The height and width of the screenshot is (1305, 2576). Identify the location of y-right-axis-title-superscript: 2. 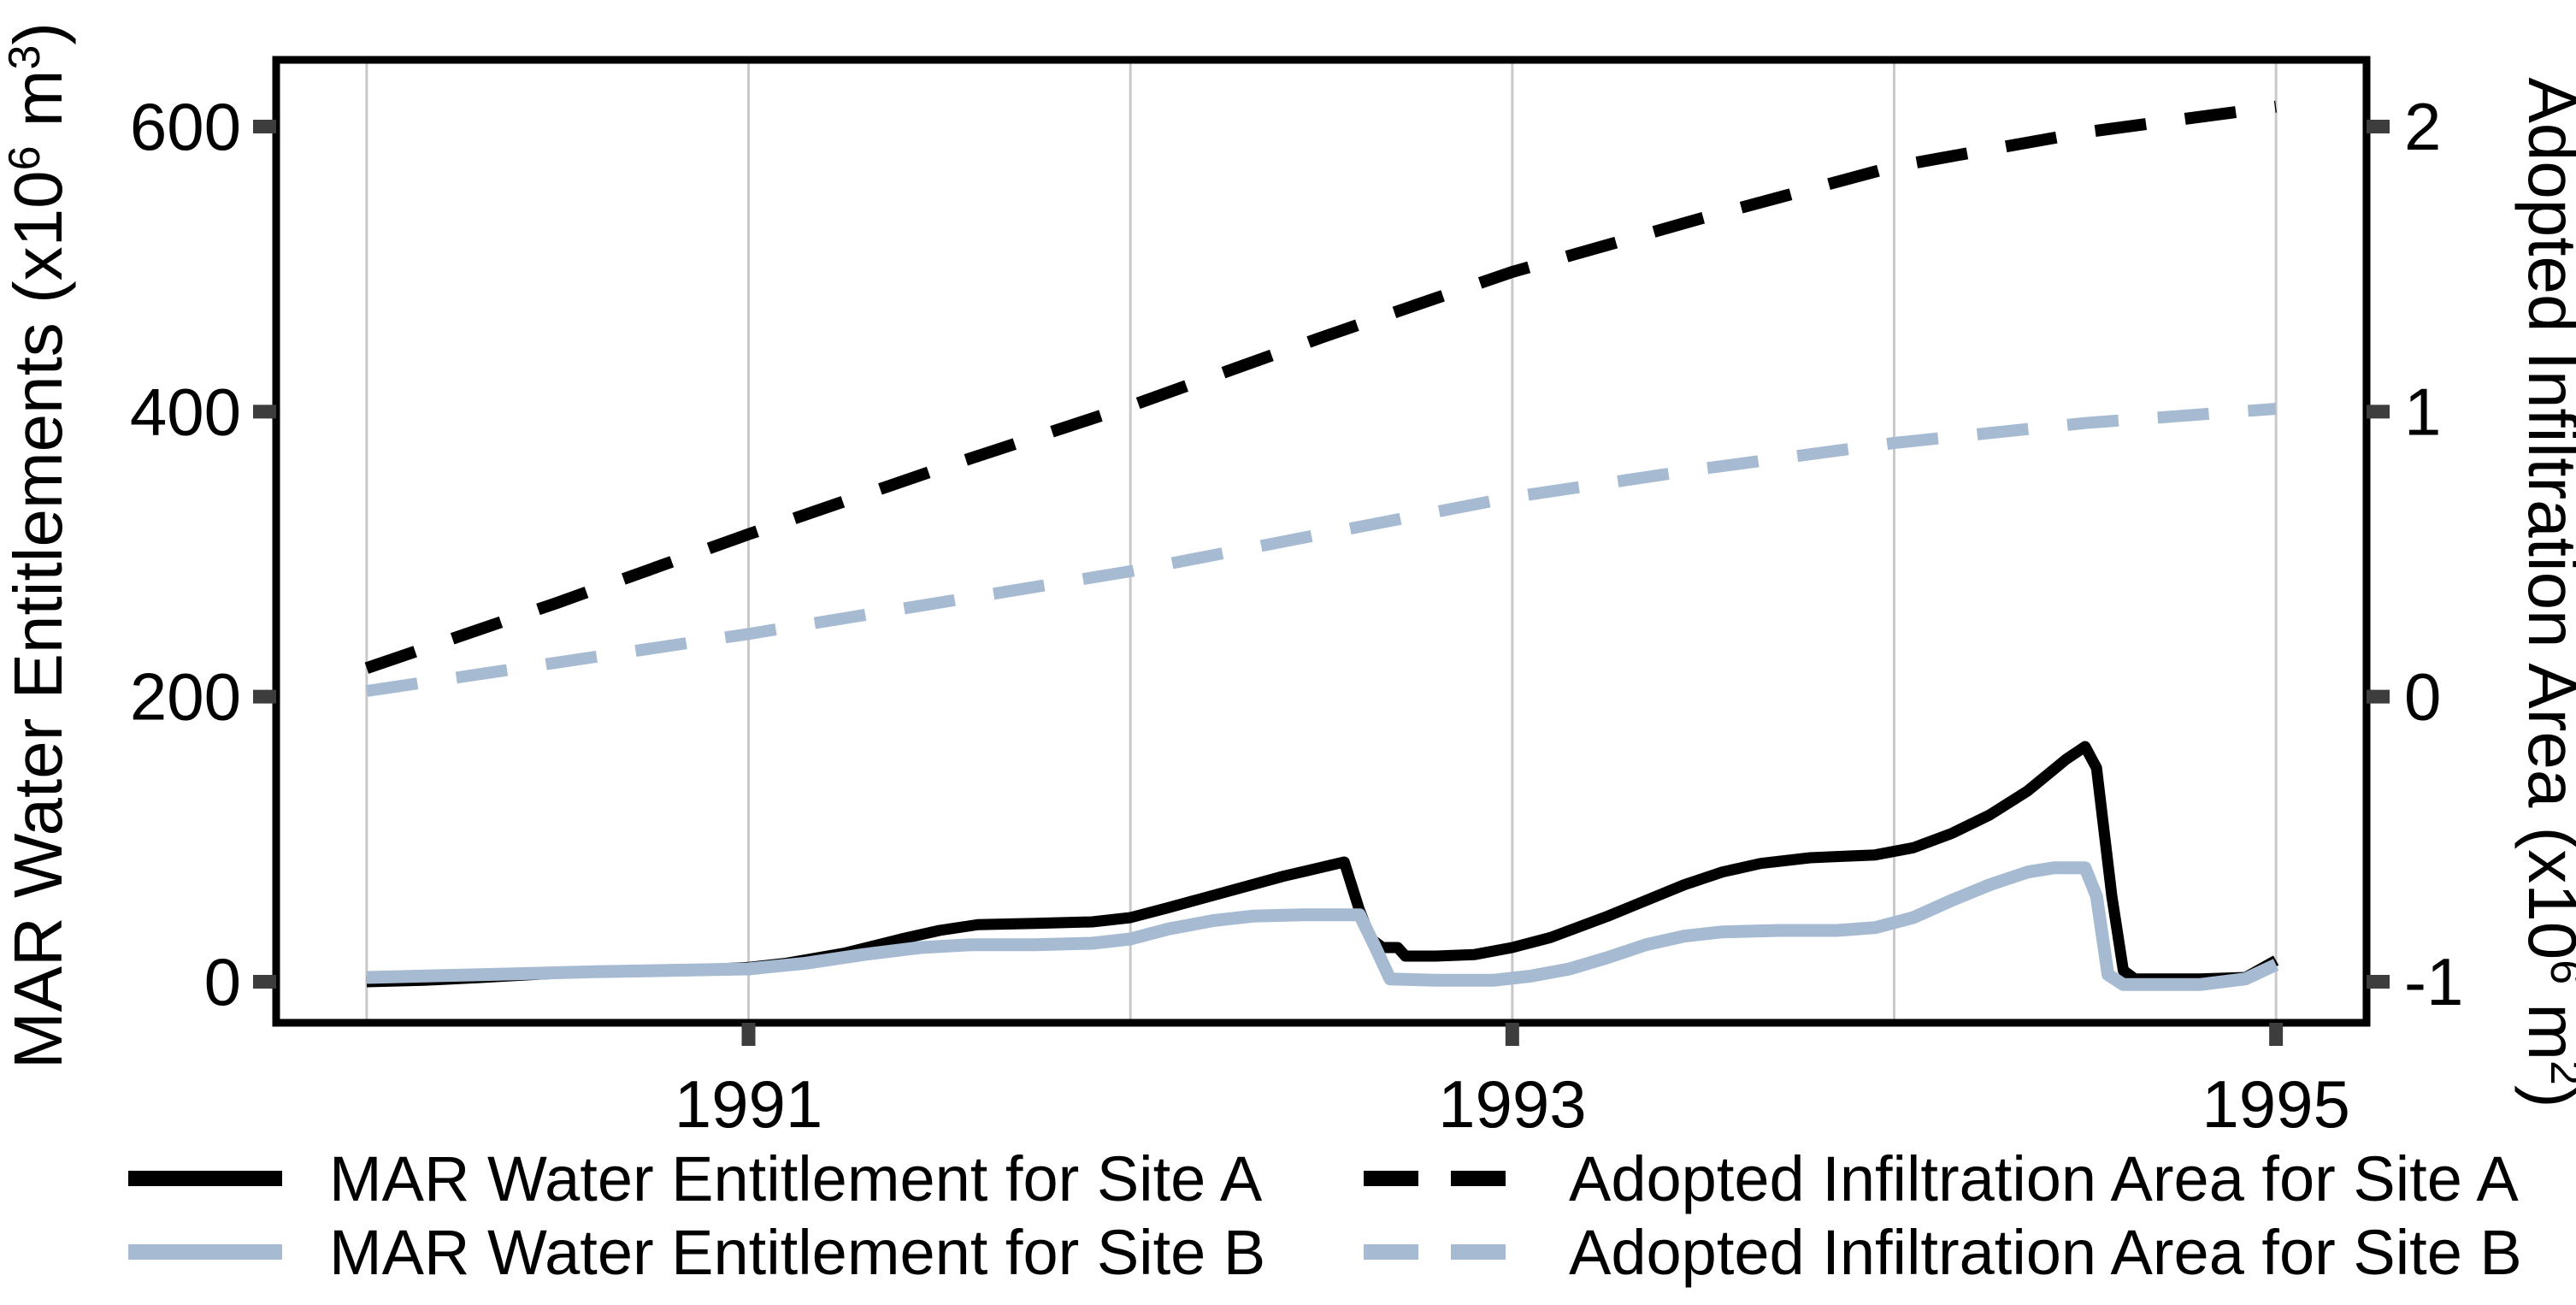
(2558, 1072).